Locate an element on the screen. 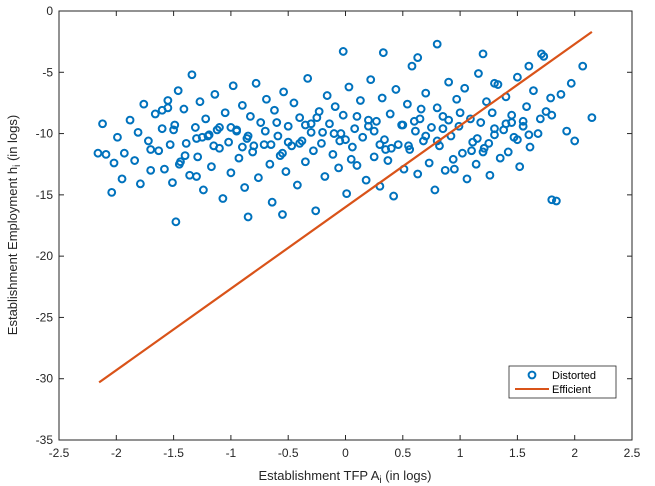 The image size is (655, 486). x-axis-label-main: Establishment TFP A is located at coordinates (318, 475).